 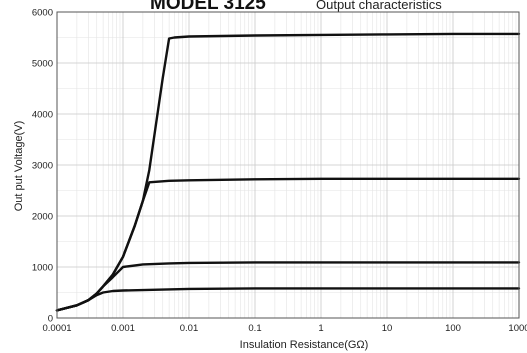 What do you see at coordinates (379, 6) in the screenshot?
I see `chart-subtitle: Output characteristics` at bounding box center [379, 6].